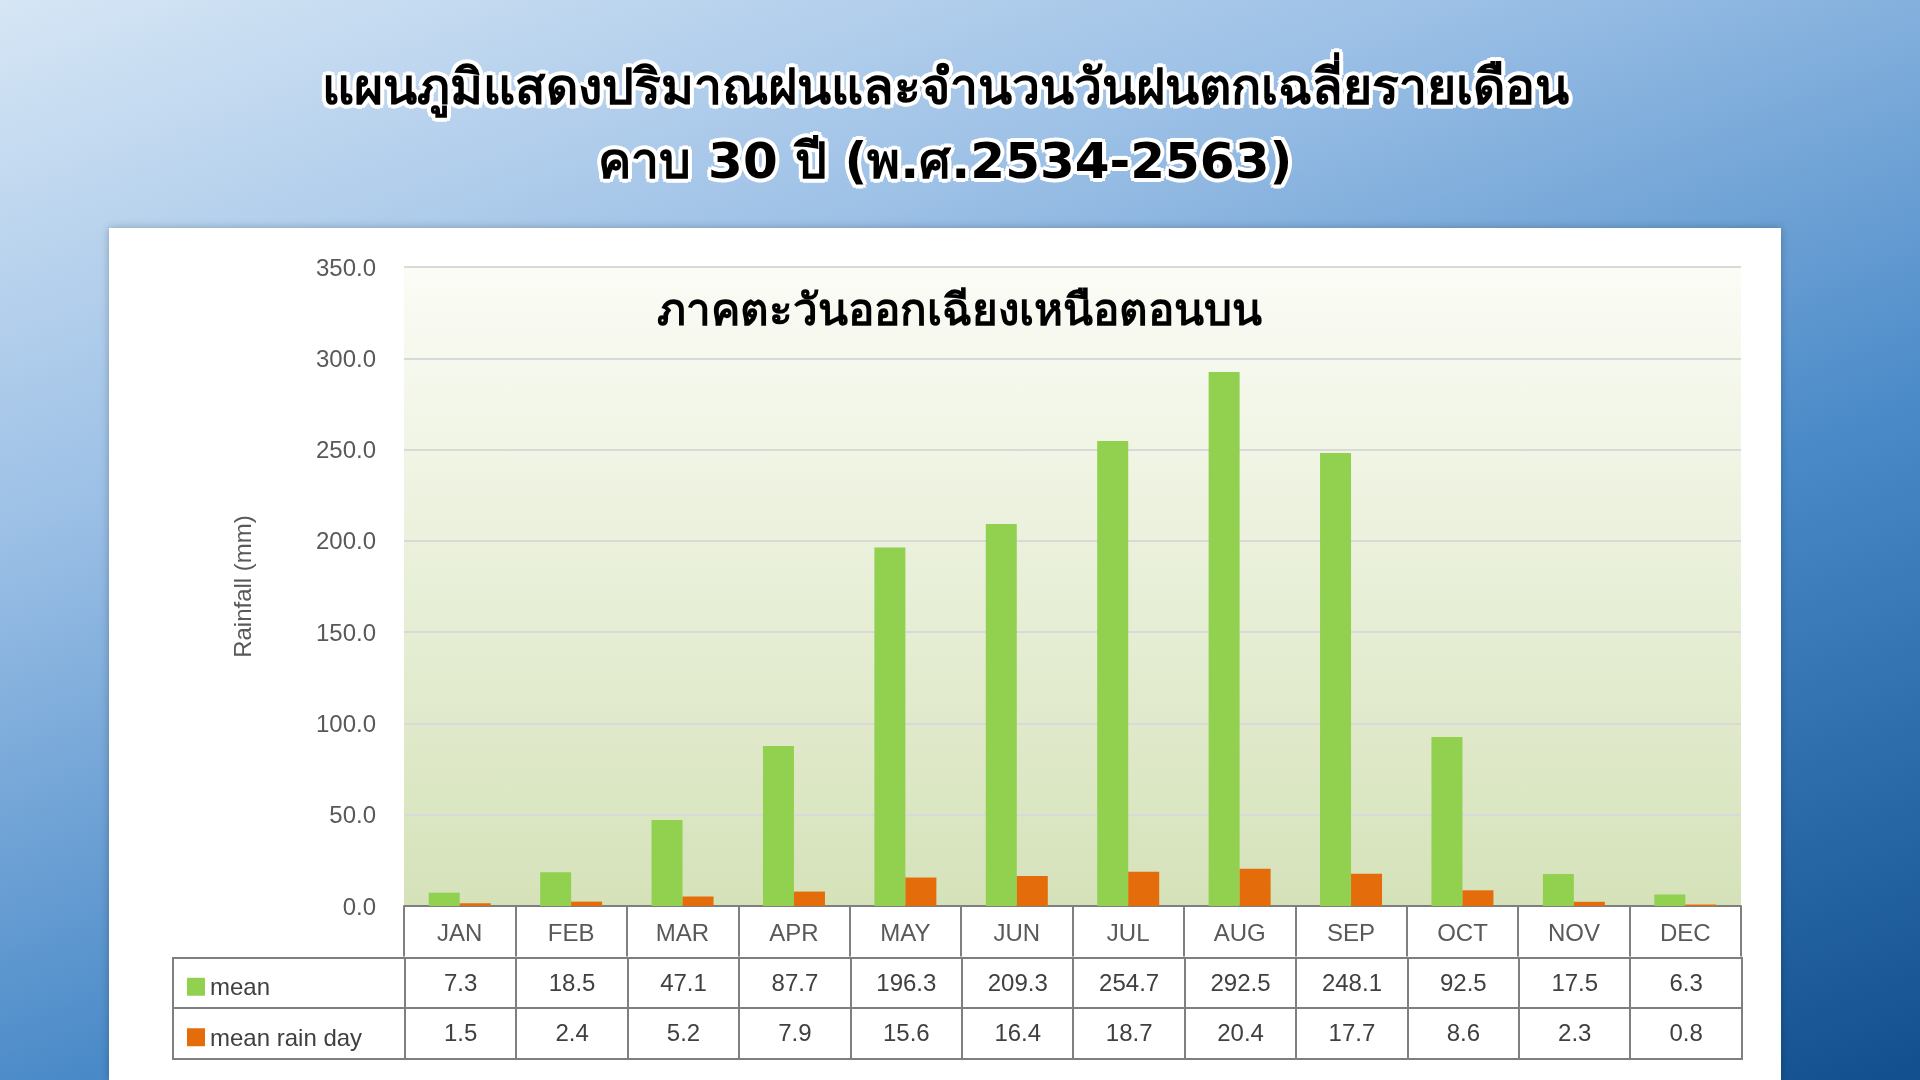  I want to click on data-label: 196.3, so click(906, 982).